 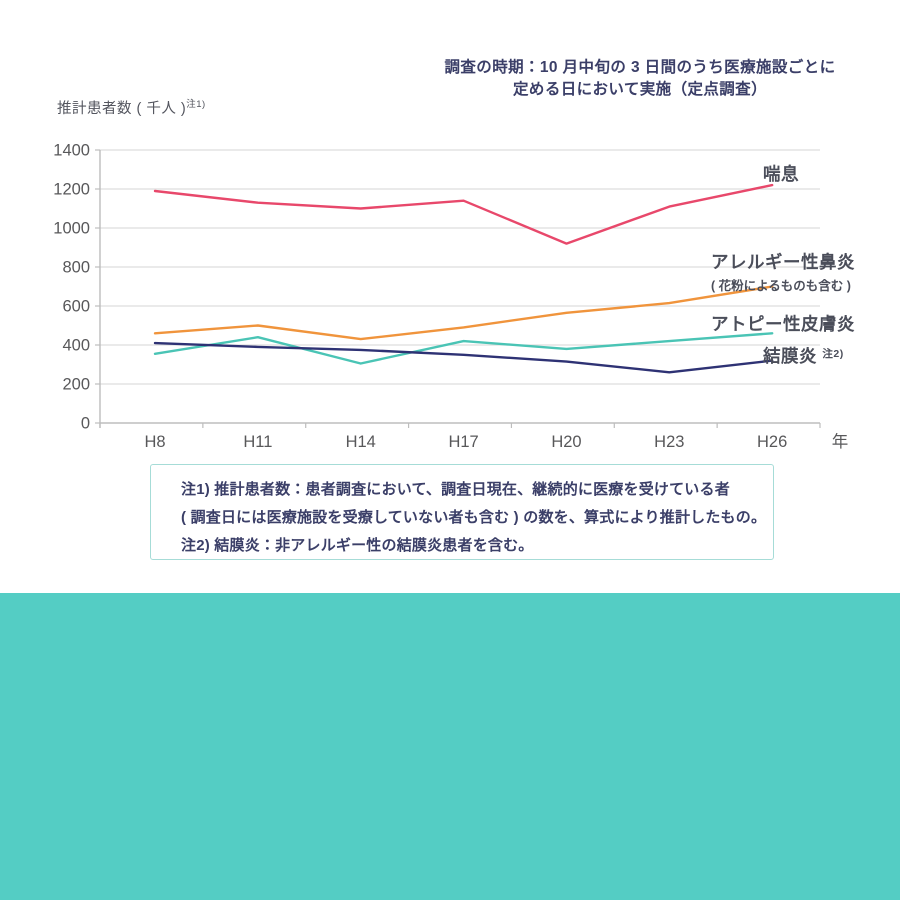 What do you see at coordinates (85, 424) in the screenshot?
I see `y-tick-label: 0` at bounding box center [85, 424].